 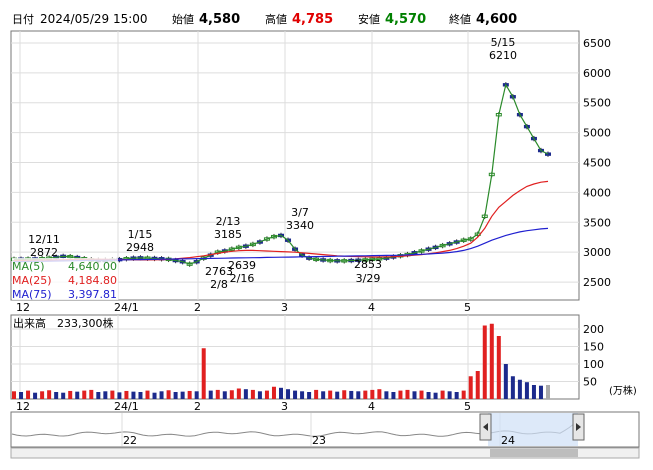 I want to click on price-x-tick-label: 12, so click(x=23, y=307).